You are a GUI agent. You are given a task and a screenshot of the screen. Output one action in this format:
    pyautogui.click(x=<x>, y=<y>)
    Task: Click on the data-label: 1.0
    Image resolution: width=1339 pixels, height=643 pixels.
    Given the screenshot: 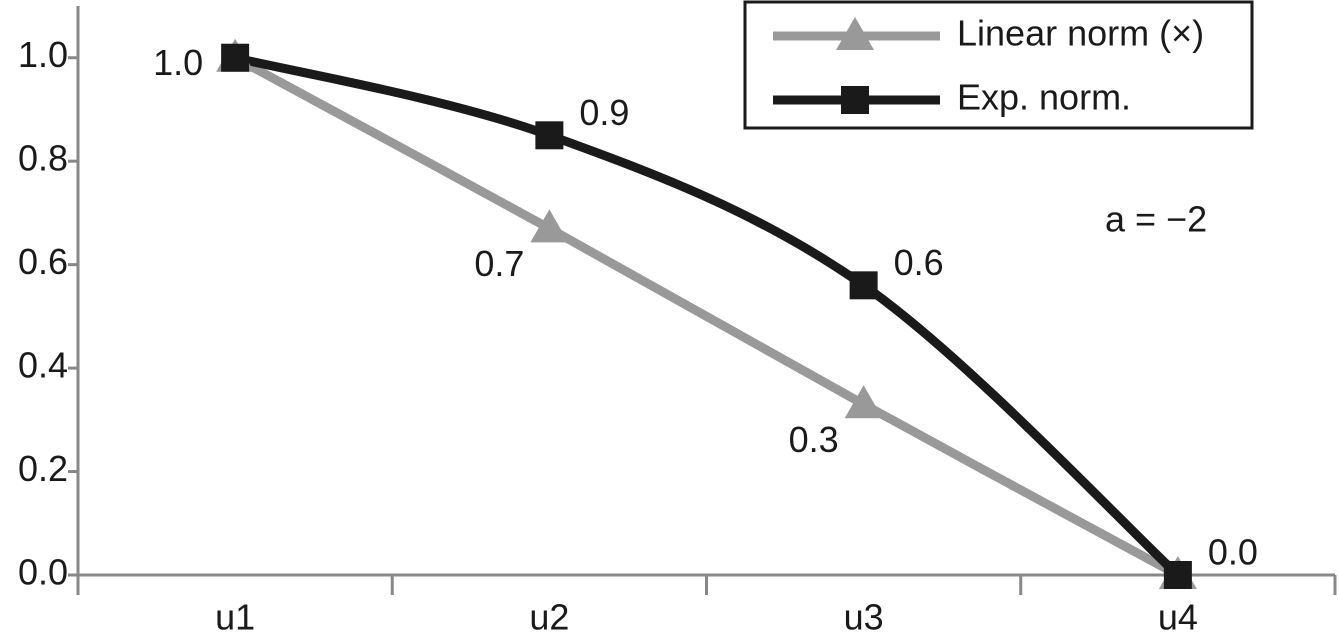 What is the action you would take?
    pyautogui.click(x=178, y=62)
    